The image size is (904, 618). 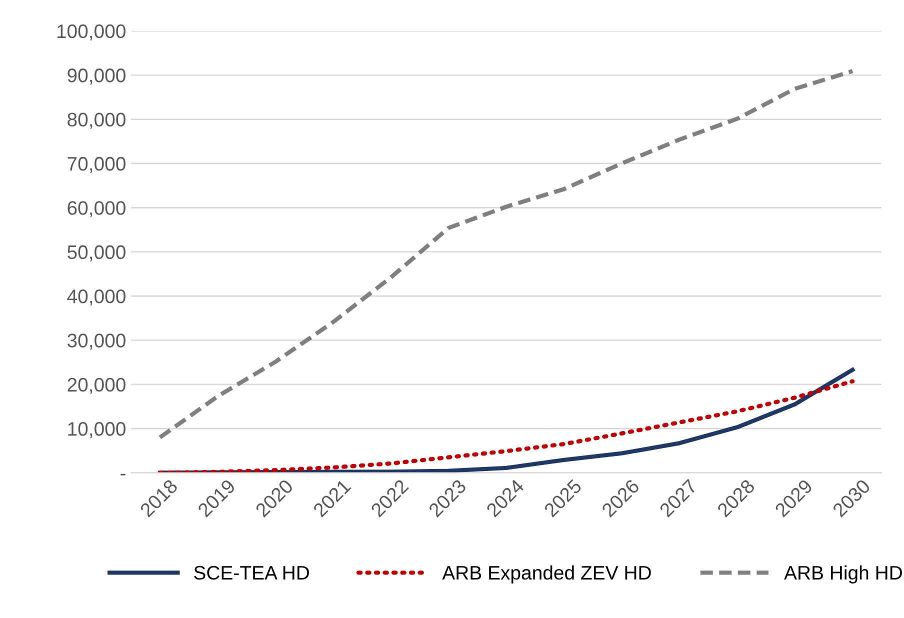 What do you see at coordinates (97, 120) in the screenshot?
I see `y-tick-label: 80,000` at bounding box center [97, 120].